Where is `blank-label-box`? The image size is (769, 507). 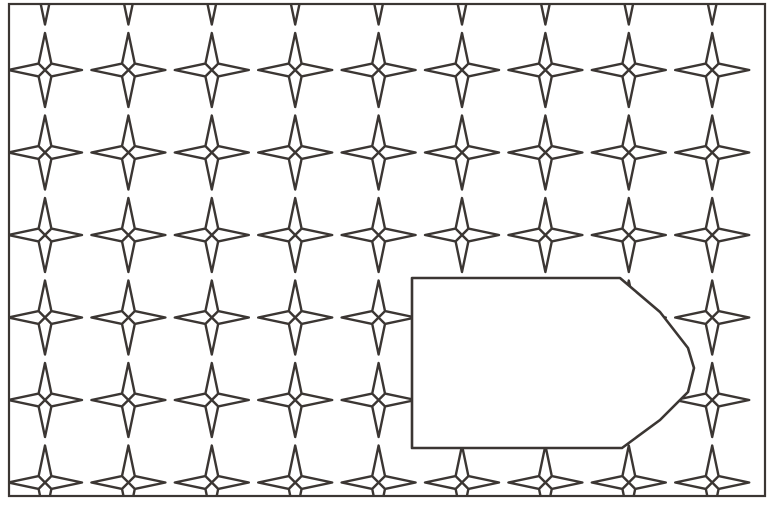 blank-label-box is located at coordinates (553, 363).